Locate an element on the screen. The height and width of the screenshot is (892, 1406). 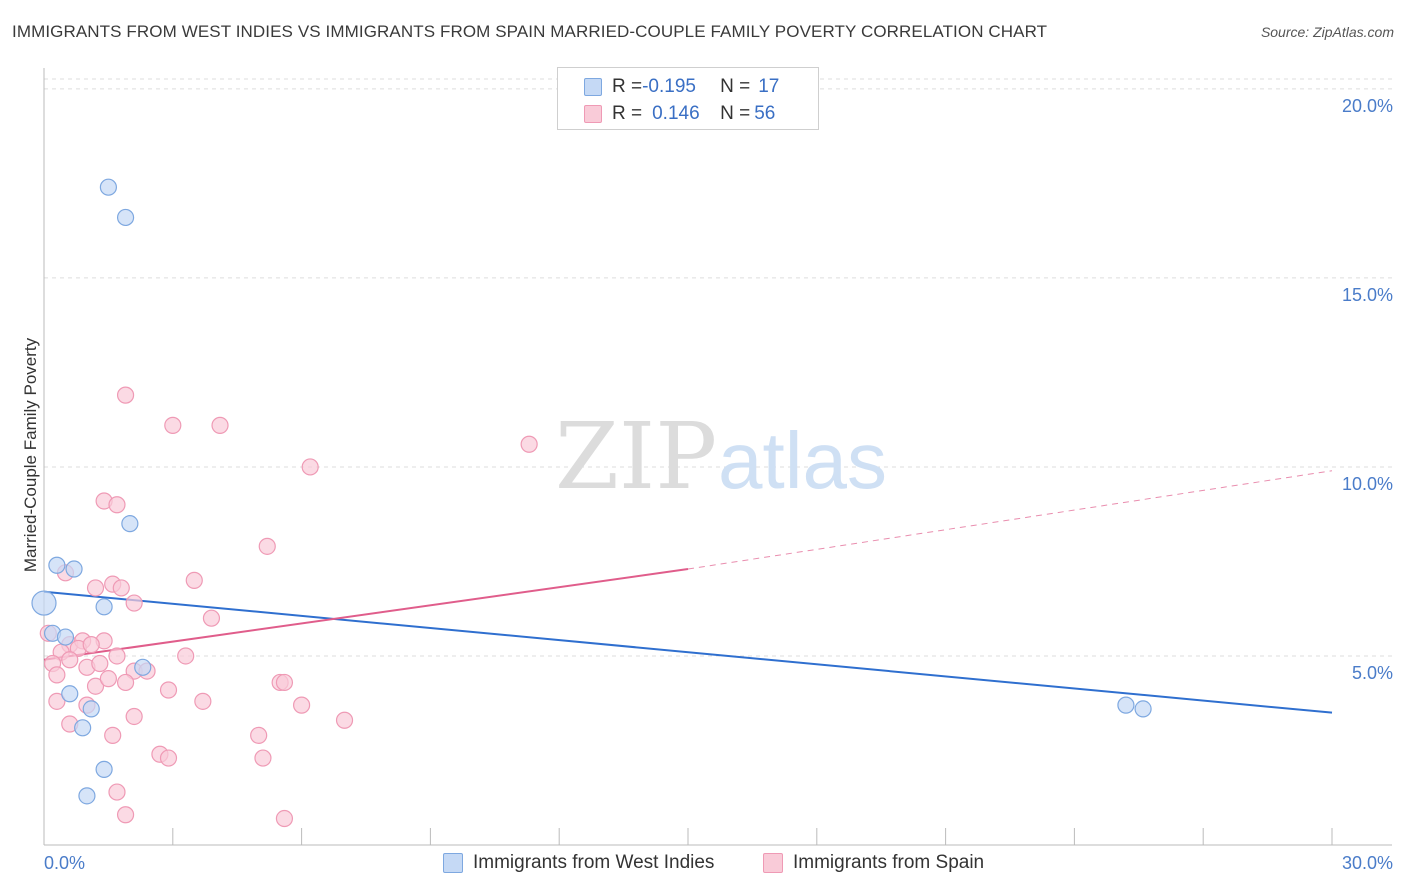
legend-item-spain: Immigrants from Spain is located at coordinates (873, 863).